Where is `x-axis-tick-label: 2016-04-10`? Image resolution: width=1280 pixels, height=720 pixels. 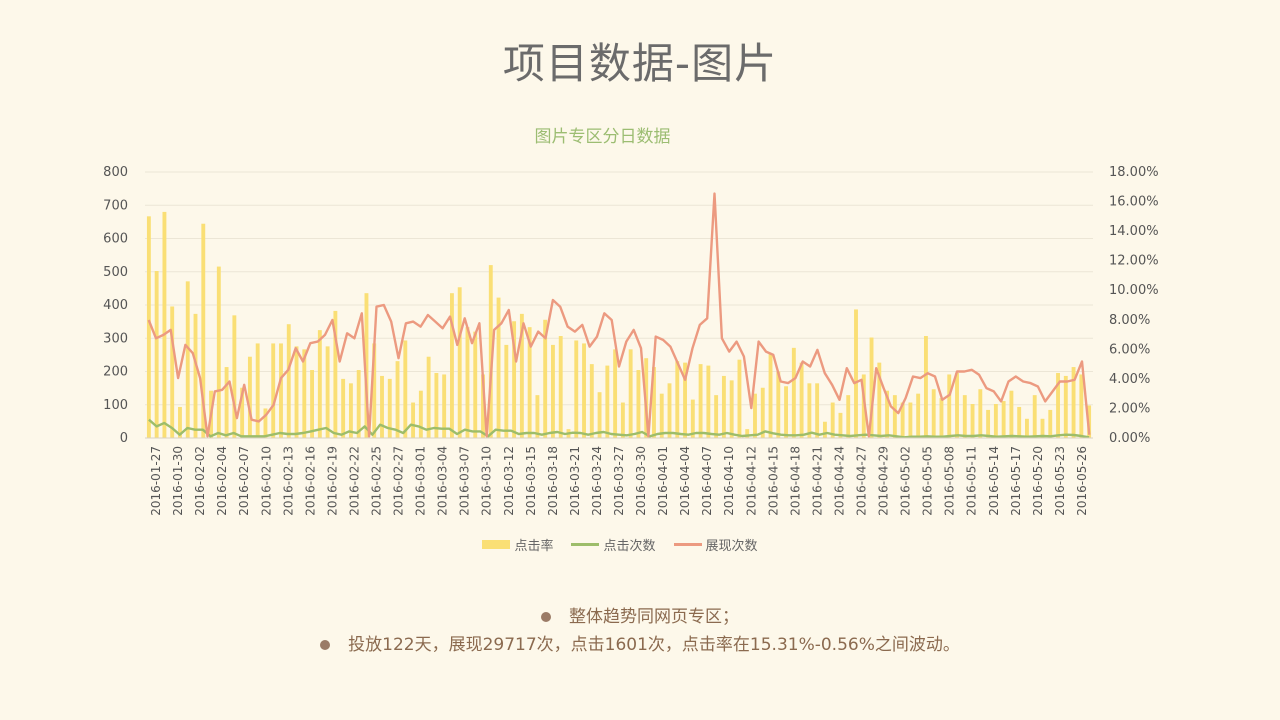
x-axis-tick-label: 2016-04-10 is located at coordinates (729, 481).